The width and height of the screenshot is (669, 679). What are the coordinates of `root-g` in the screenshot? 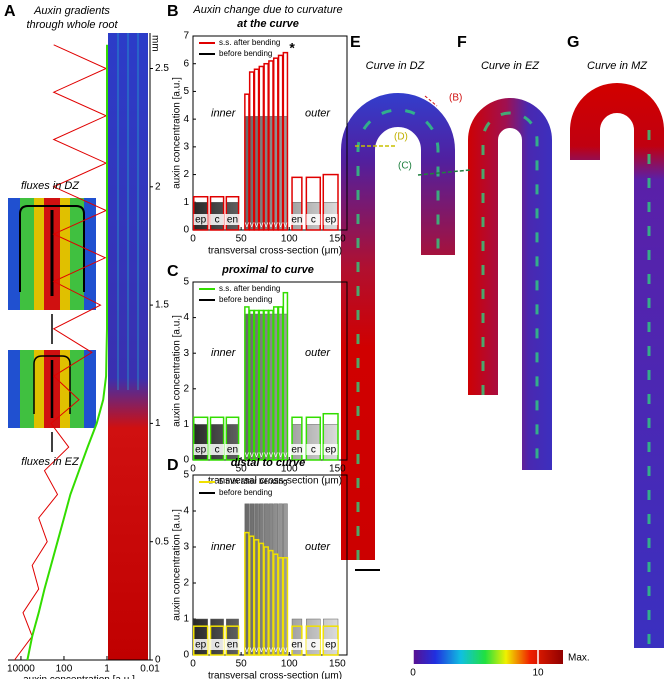 It's located at (617, 365).